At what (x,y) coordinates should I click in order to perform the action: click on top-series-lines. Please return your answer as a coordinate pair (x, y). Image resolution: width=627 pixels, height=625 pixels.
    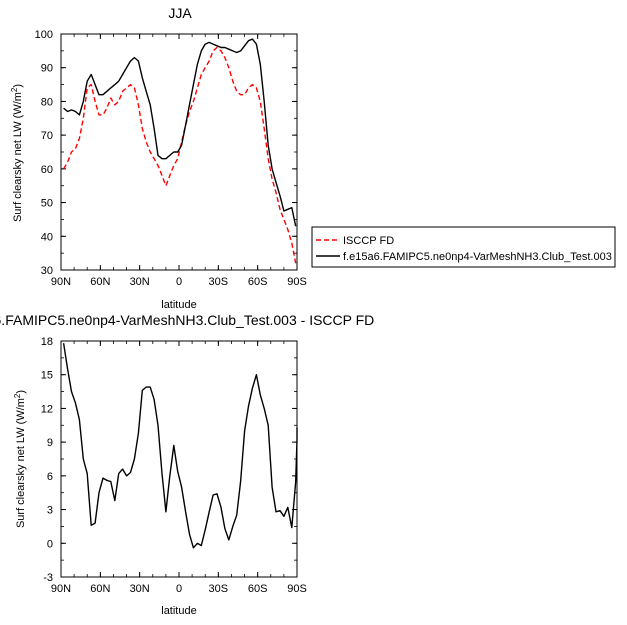
    Looking at the image, I should click on (179, 151).